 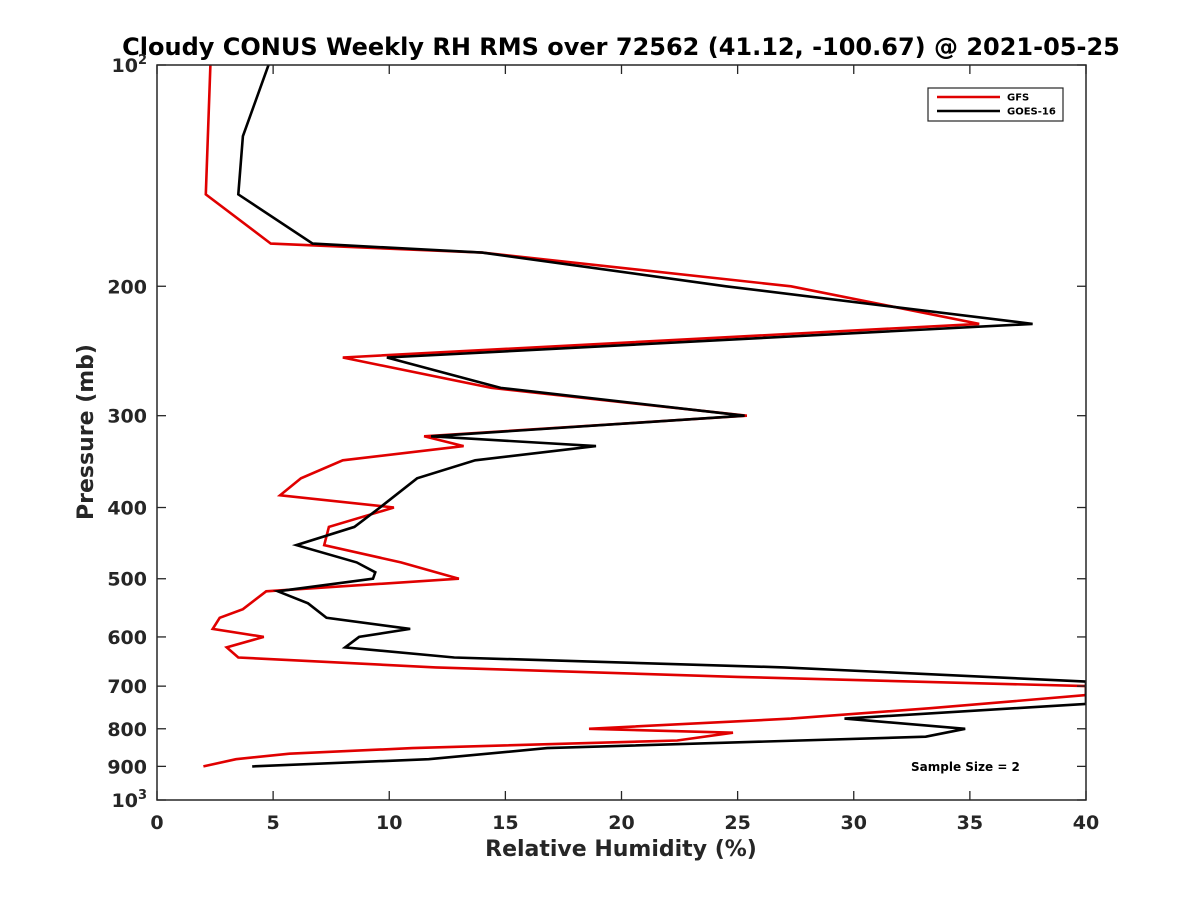 I want to click on x-axis-label: Relative Humidity (%), so click(x=621, y=849).